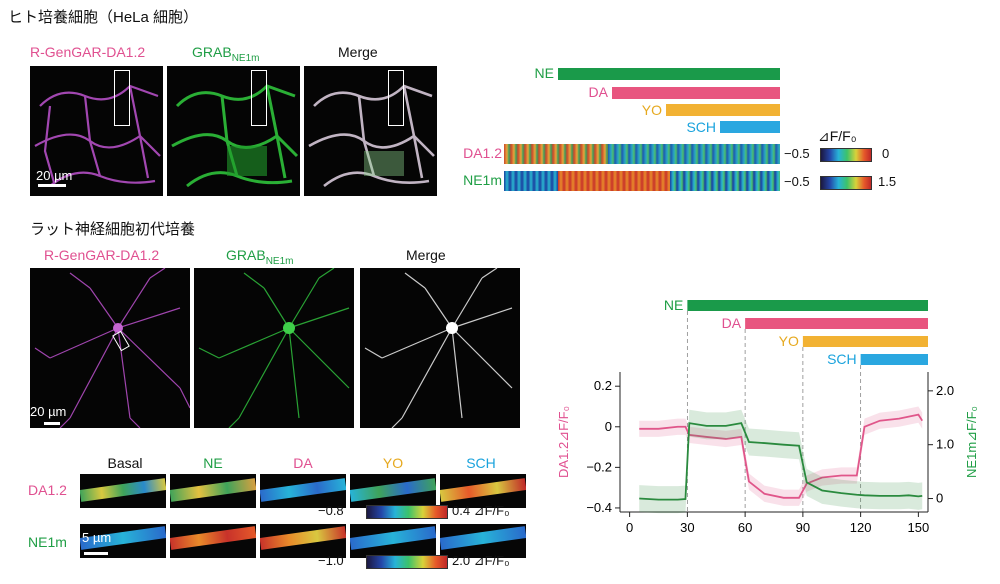 This screenshot has width=1000, height=584. What do you see at coordinates (919, 527) in the screenshot?
I see `chart-xtick-label: 150` at bounding box center [919, 527].